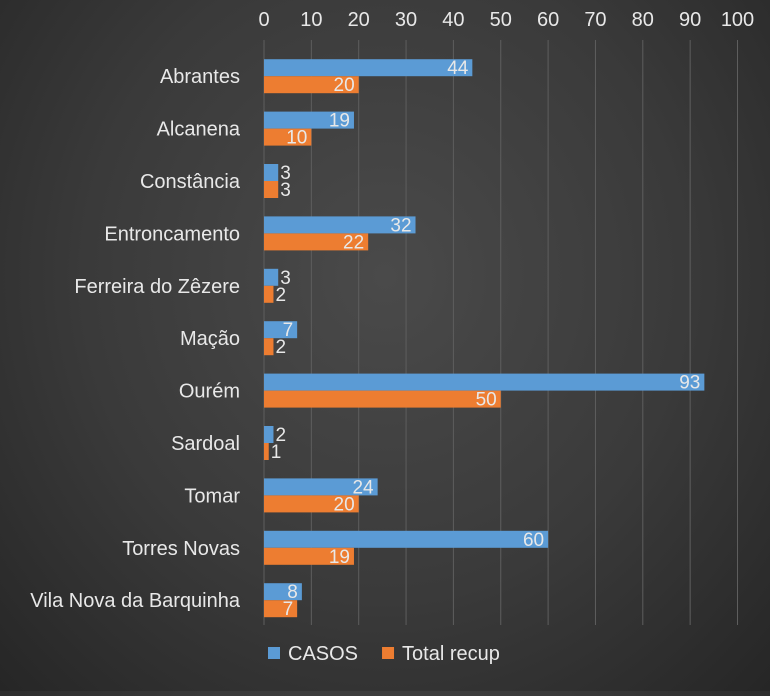  Describe the element at coordinates (311, 20) in the screenshot. I see `x-tick-label: 10` at that location.